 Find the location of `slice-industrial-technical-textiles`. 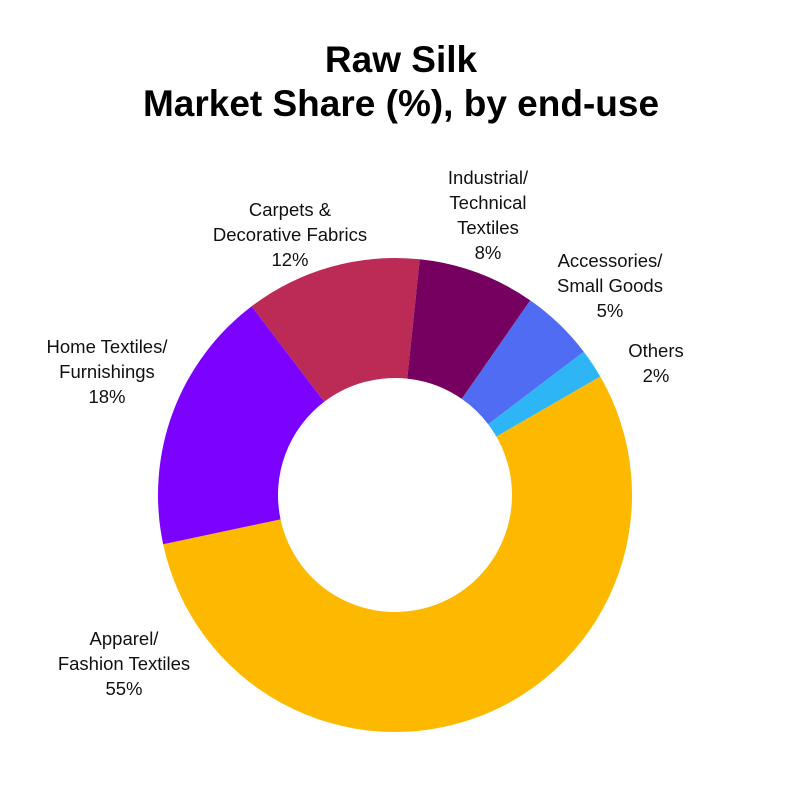

slice-industrial-technical-textiles is located at coordinates (469, 329).